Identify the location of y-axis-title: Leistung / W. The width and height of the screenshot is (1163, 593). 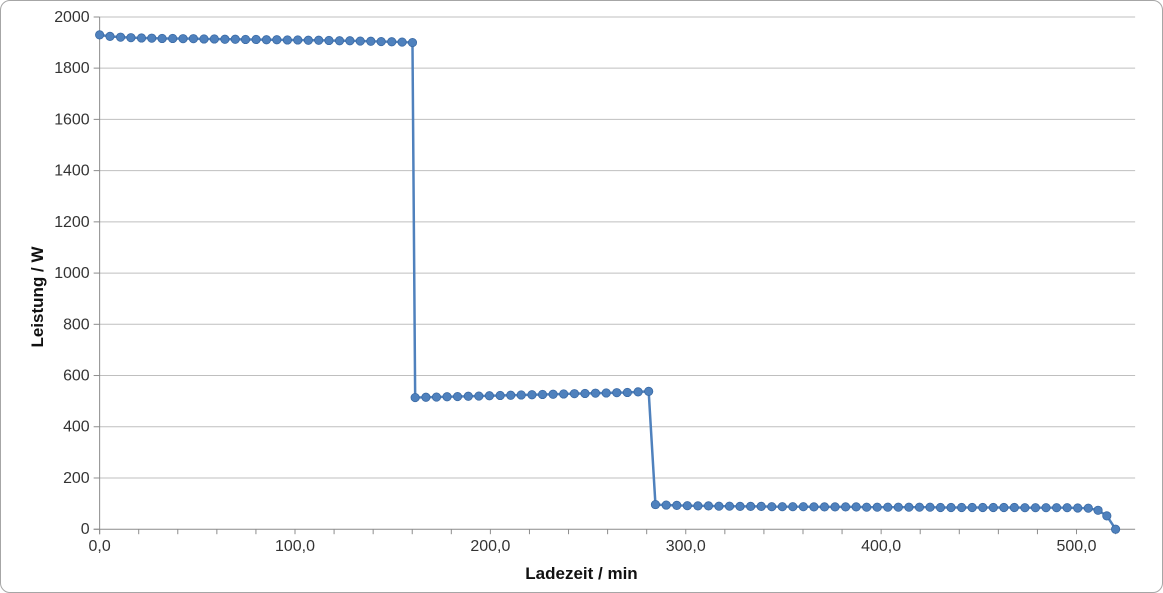
(37, 296).